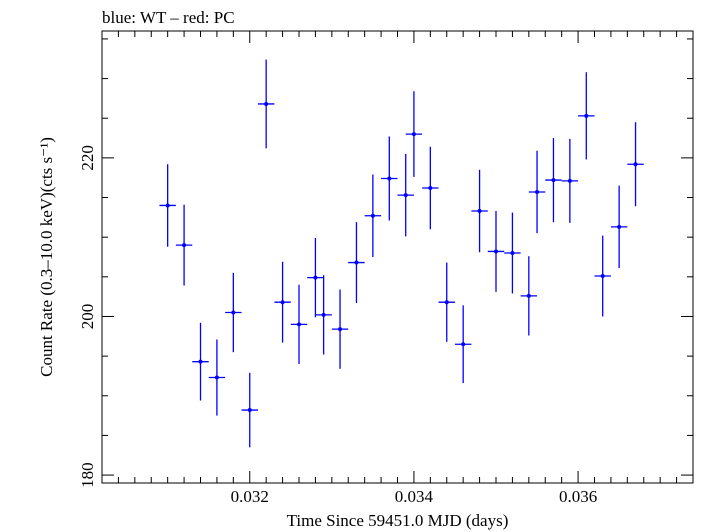  I want to click on y-axis-label: Count Rate (0.3–10.0 keV)(cts s⁻¹), so click(46, 257).